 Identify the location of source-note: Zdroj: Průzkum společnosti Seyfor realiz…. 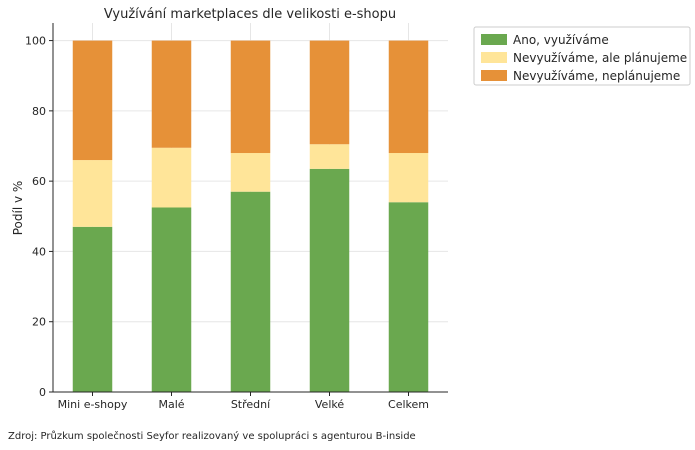
(212, 436).